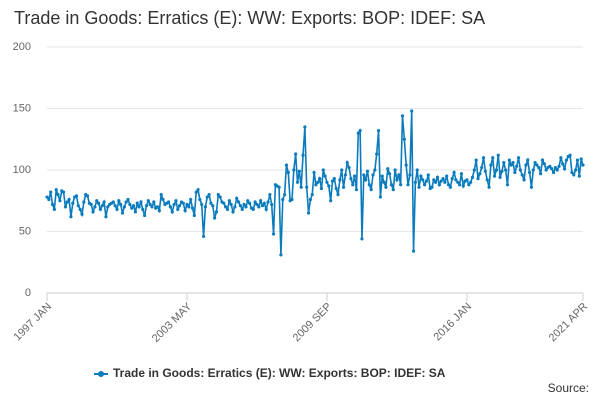 The image size is (600, 400). Describe the element at coordinates (25, 231) in the screenshot. I see `y-tick-label: 50` at that location.